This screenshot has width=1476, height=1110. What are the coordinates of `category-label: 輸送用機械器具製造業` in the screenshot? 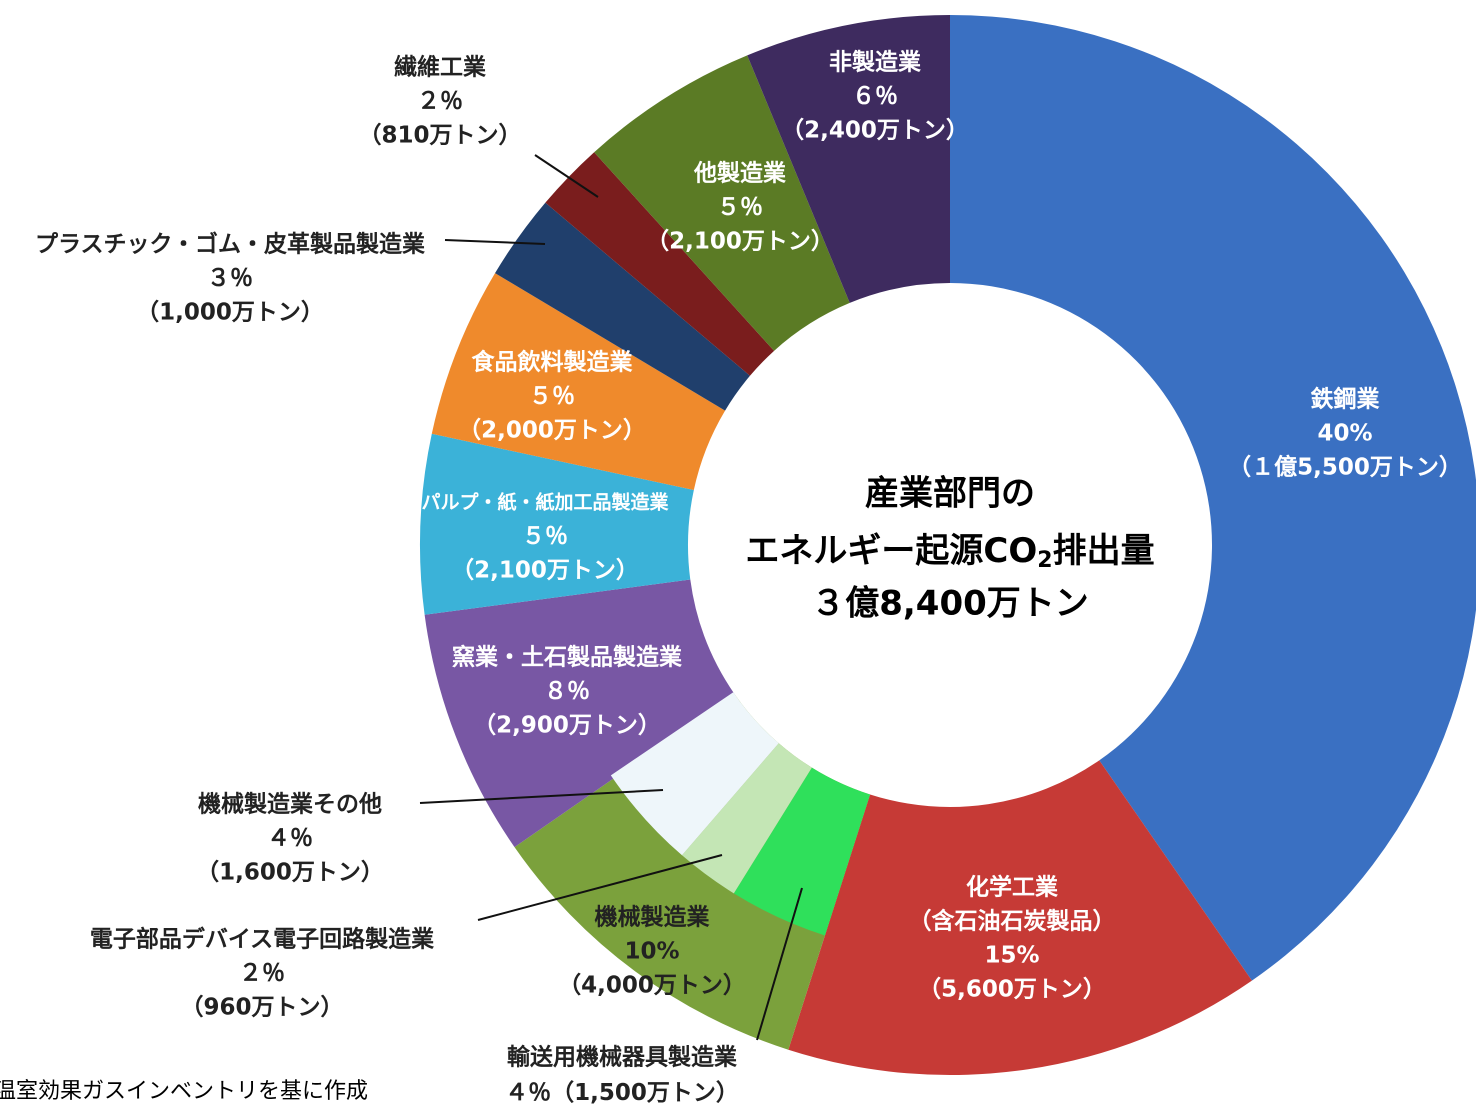 It's located at (622, 1057).